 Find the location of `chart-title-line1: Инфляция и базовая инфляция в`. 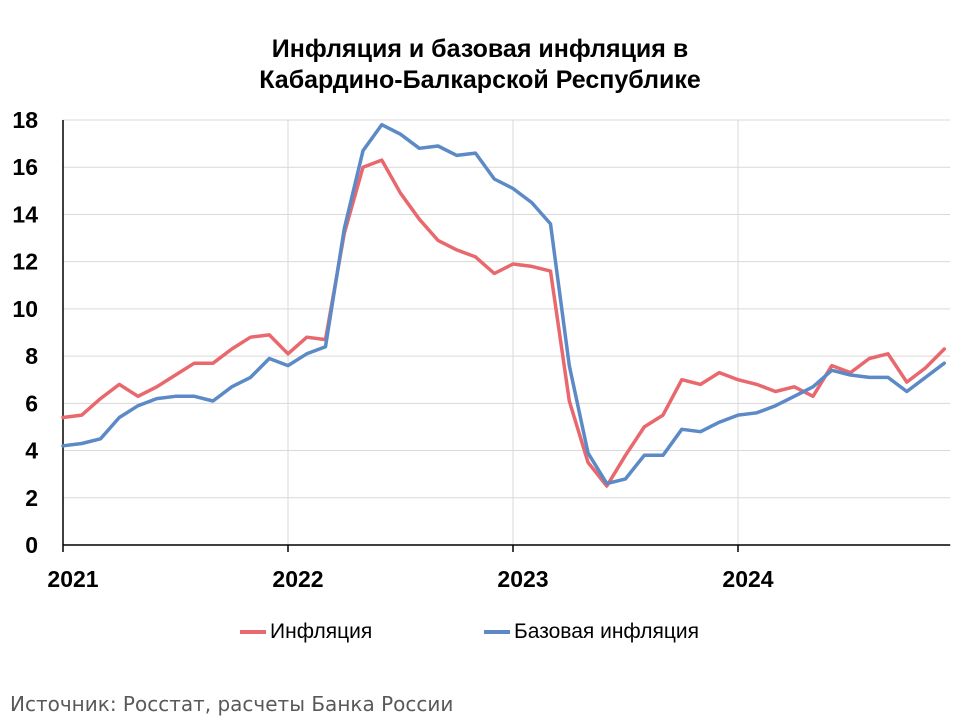

chart-title-line1: Инфляция и базовая инфляция в is located at coordinates (480, 49).